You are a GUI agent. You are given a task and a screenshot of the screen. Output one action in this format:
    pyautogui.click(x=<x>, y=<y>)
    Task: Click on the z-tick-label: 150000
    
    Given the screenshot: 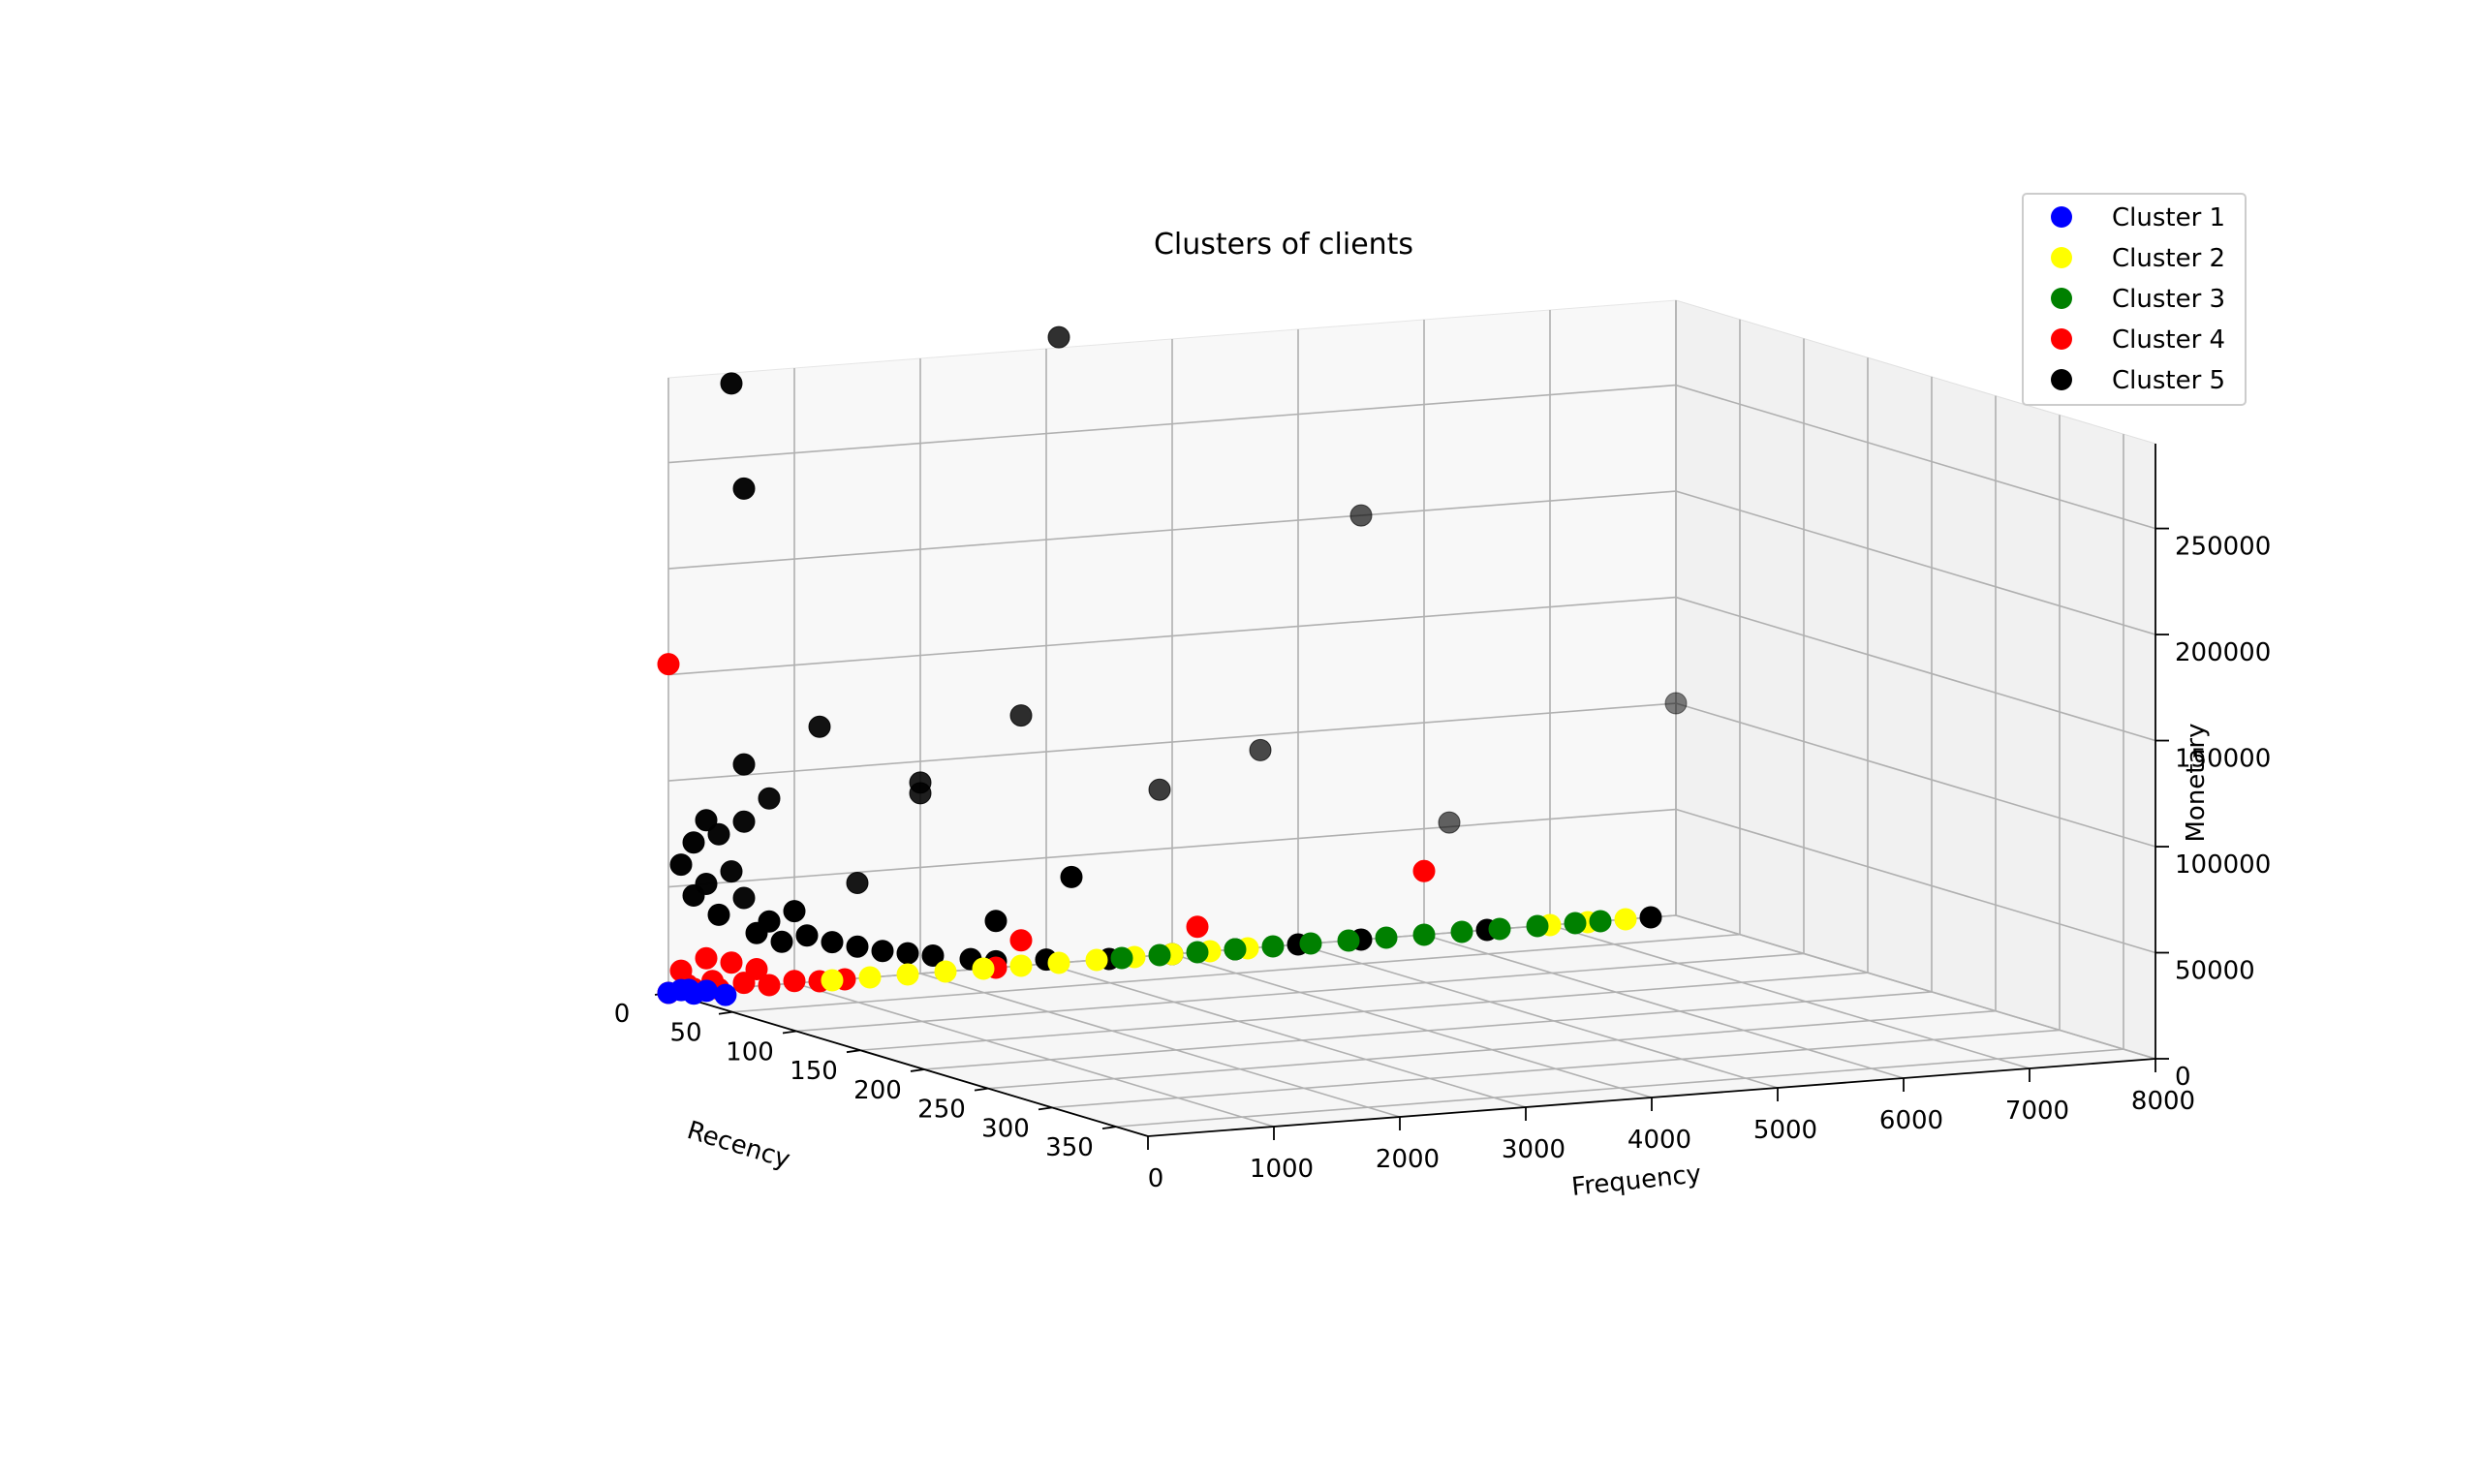 What is the action you would take?
    pyautogui.click(x=2223, y=759)
    